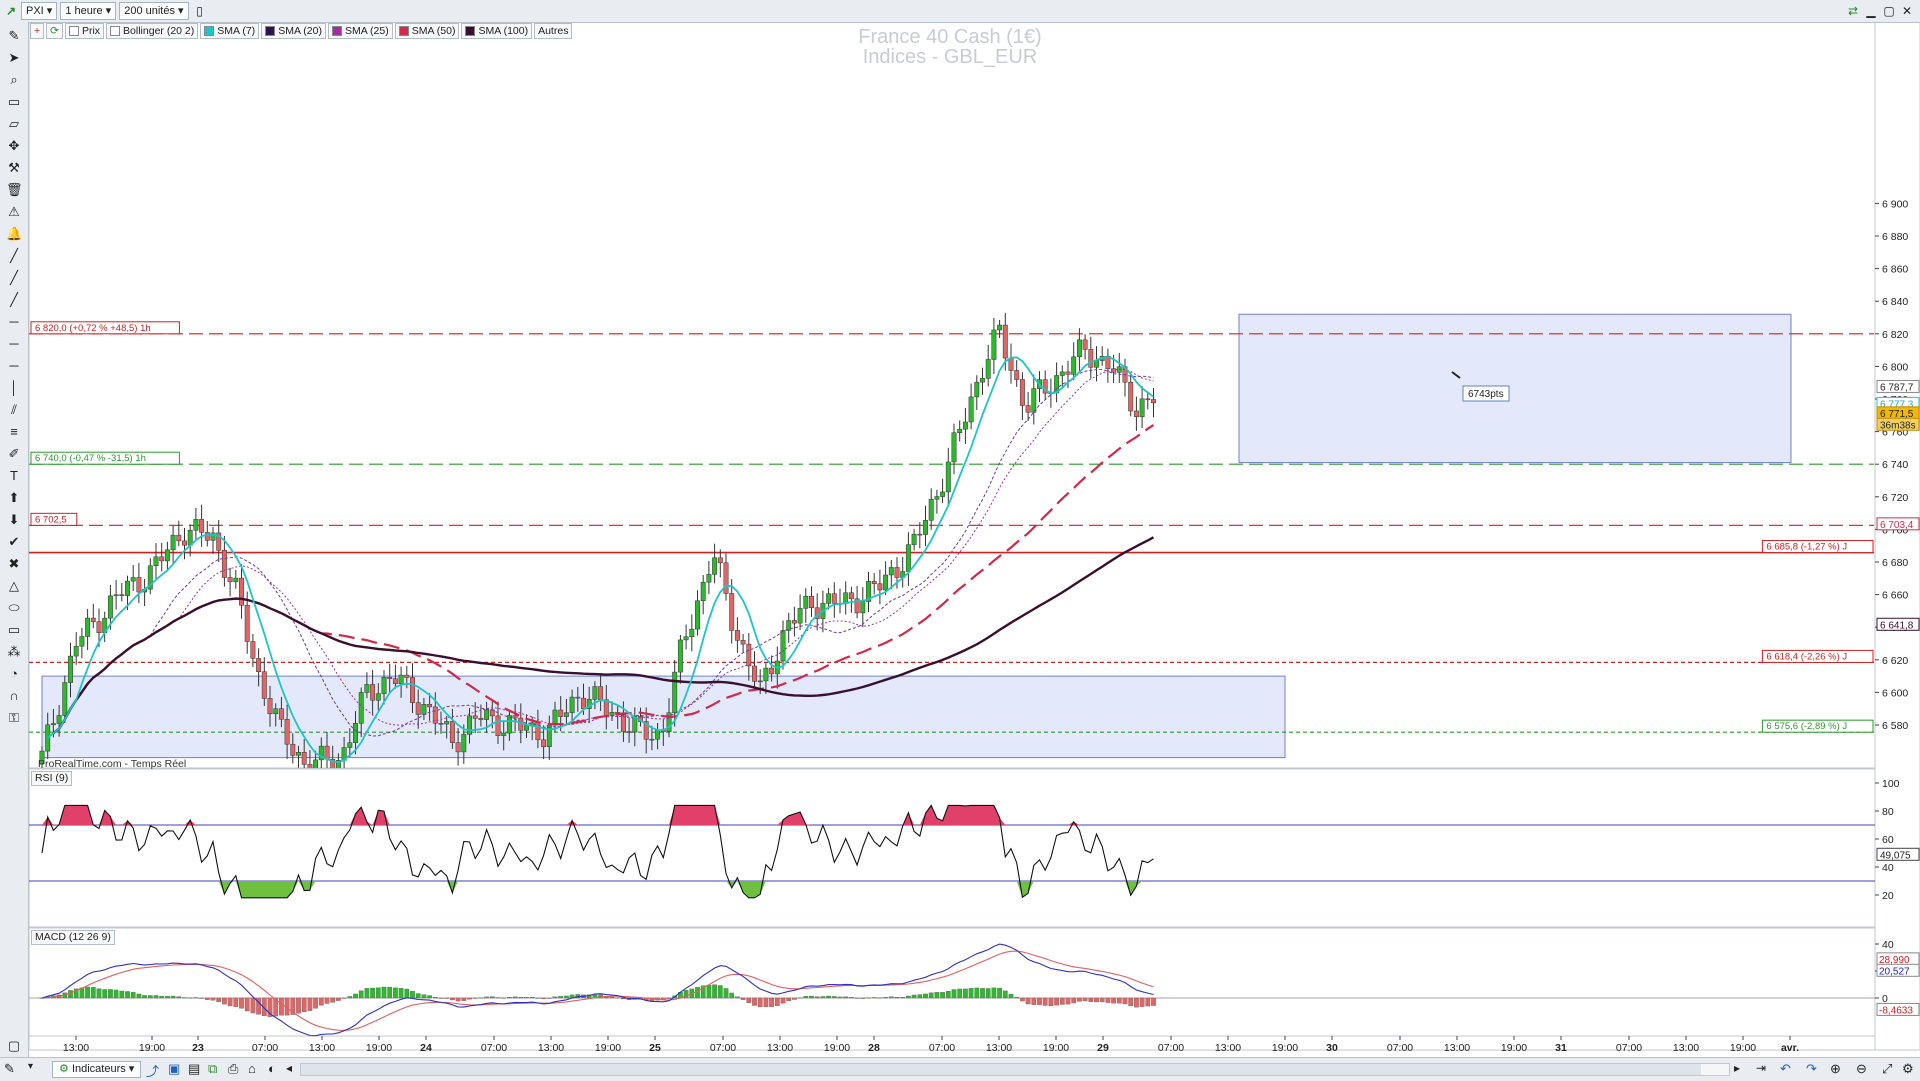  Describe the element at coordinates (1835, 1068) in the screenshot. I see `zoom-in-icon: ⊕` at that location.